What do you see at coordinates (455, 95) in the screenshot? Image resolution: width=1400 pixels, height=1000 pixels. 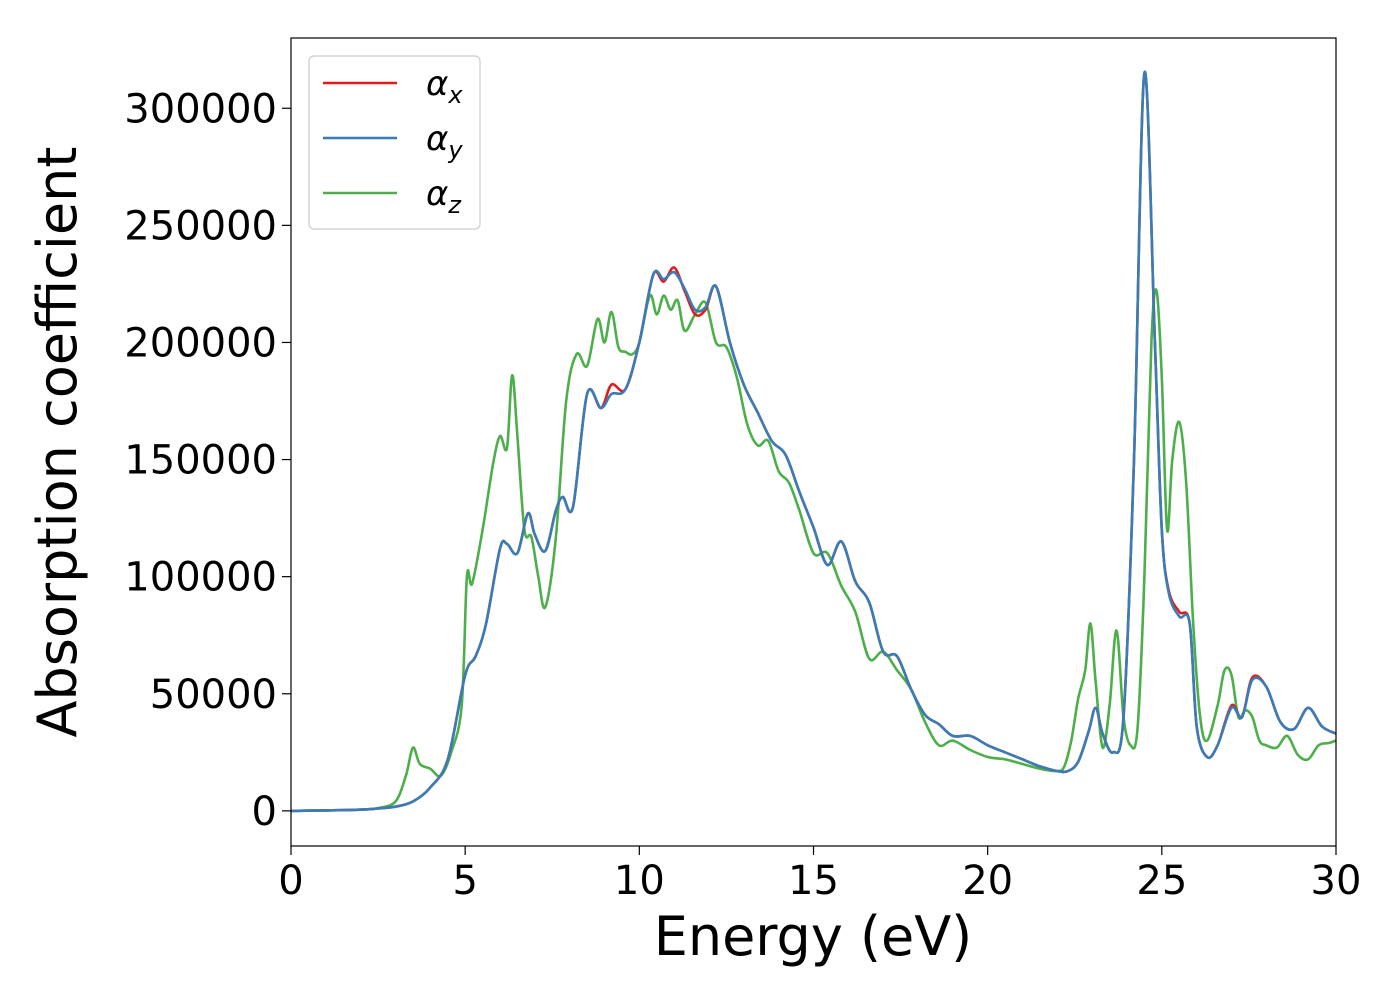 I see `legend-subscript: x` at bounding box center [455, 95].